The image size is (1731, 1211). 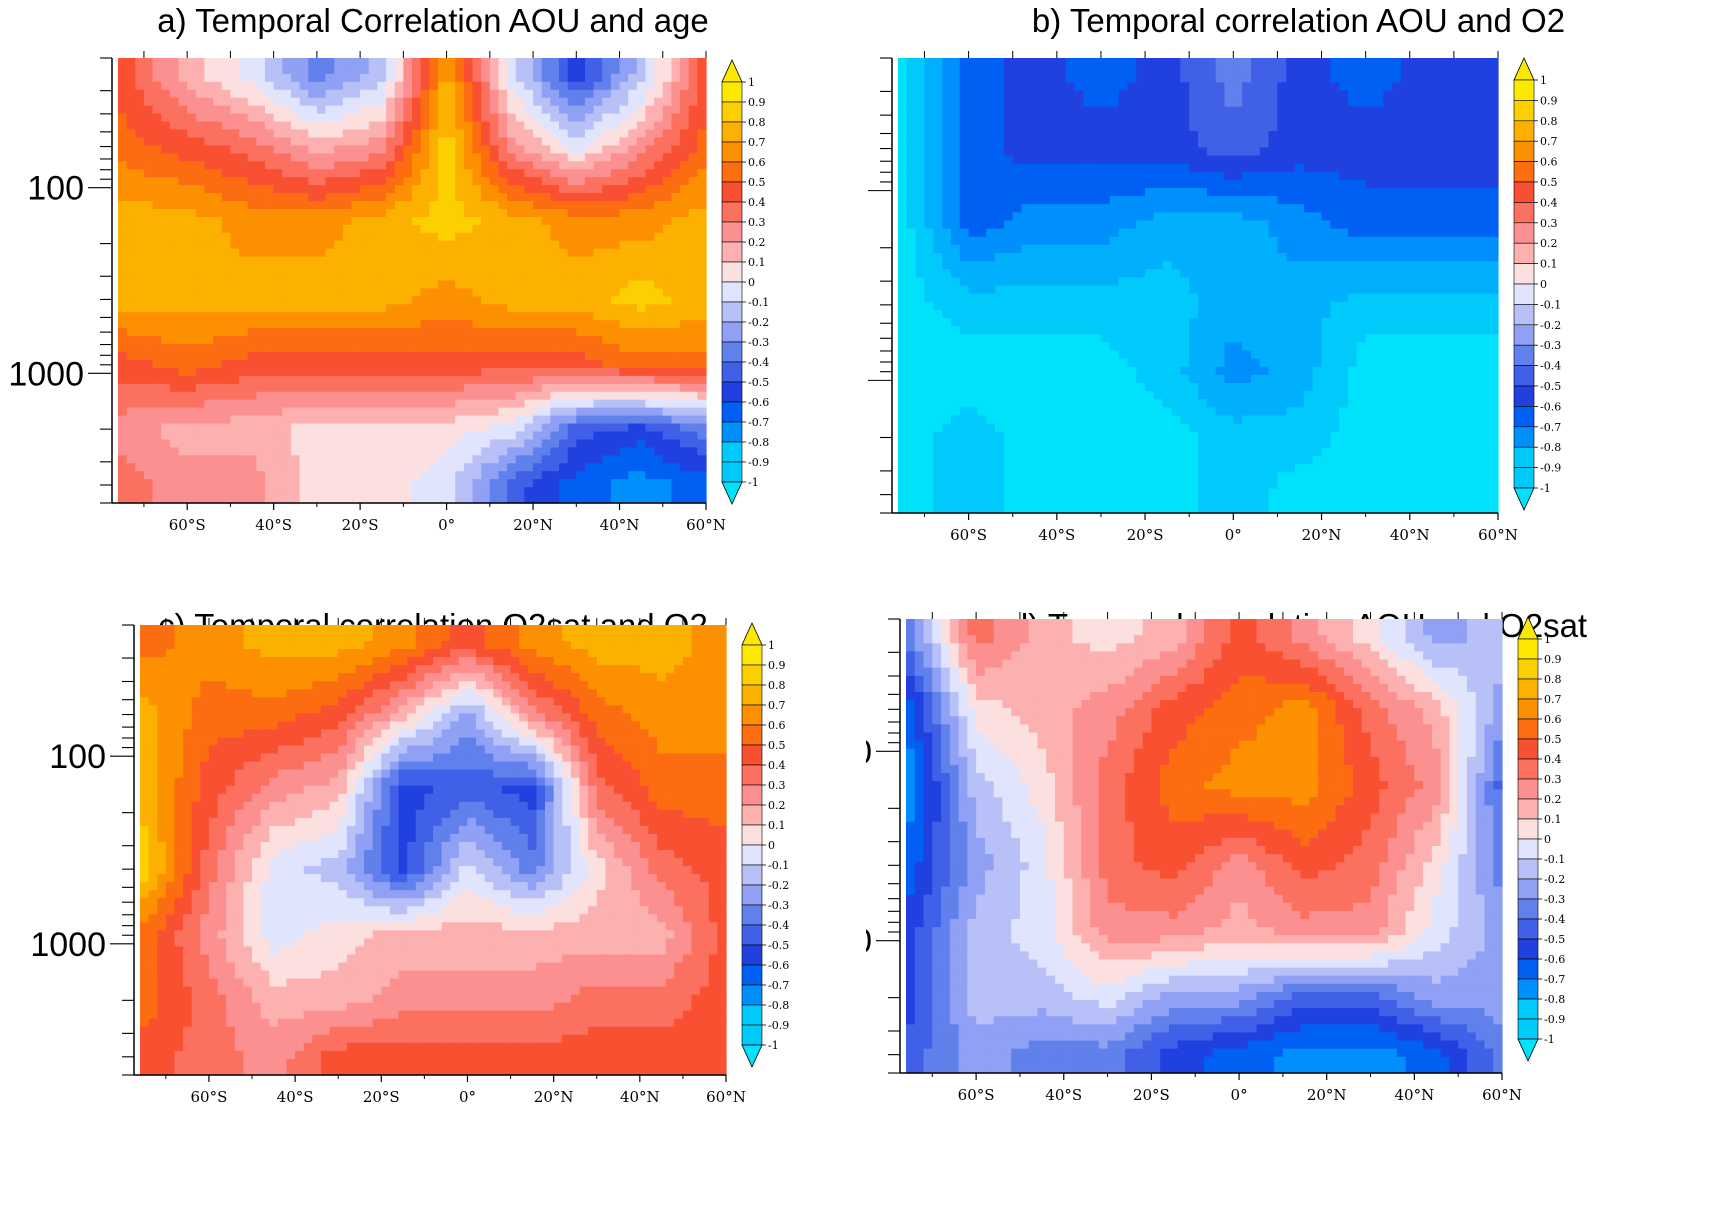 I want to click on y-tick-label: 100, so click(x=55, y=189).